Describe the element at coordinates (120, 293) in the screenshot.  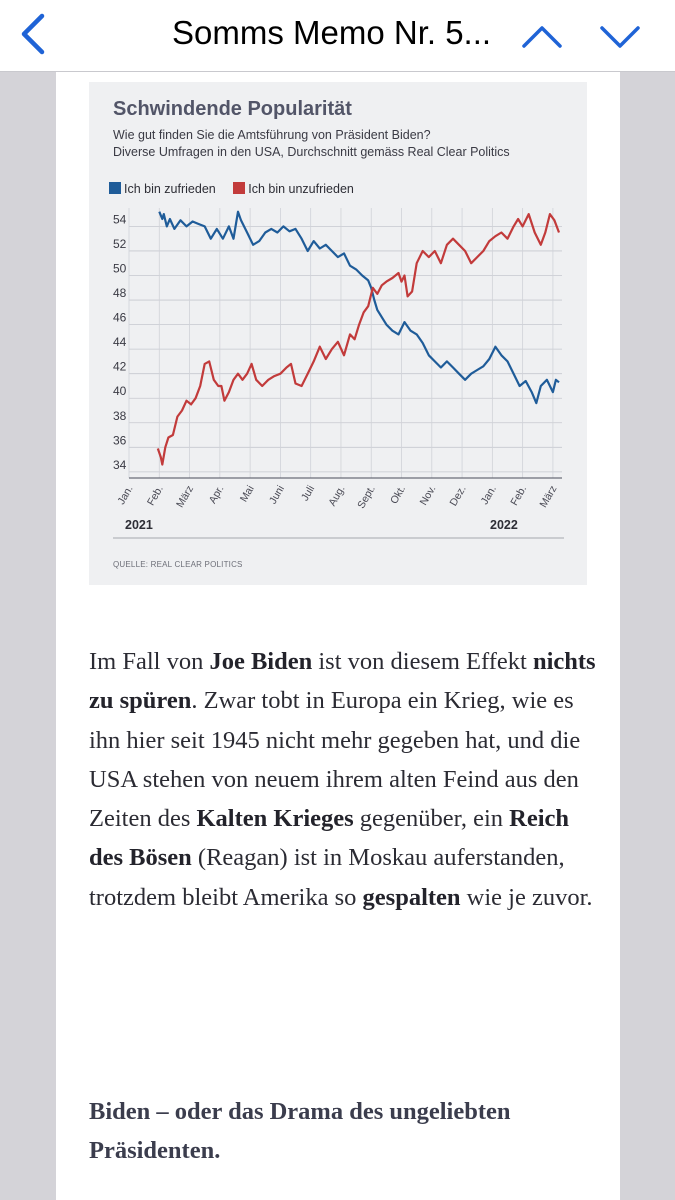
I see `y-tick-label: 48` at that location.